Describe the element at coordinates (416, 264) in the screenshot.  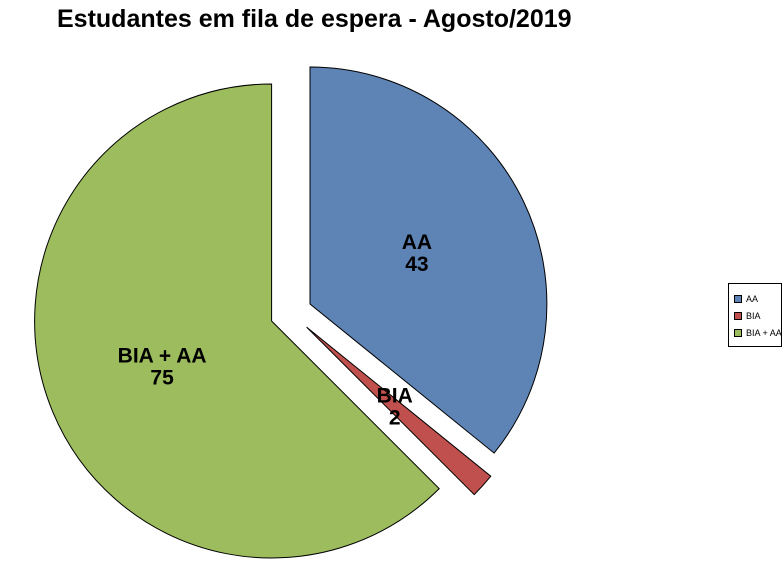
I see `pie-slice-label-value-aa: 43` at that location.